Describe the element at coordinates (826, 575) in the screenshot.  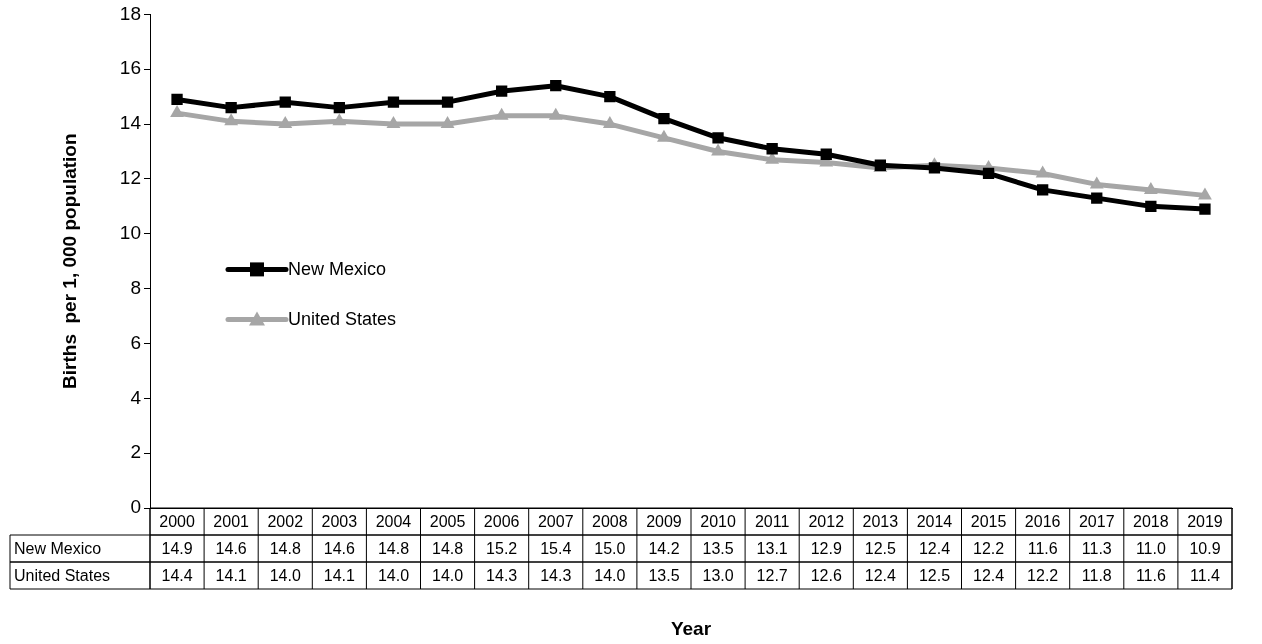
I see `data-label: 12.6` at that location.